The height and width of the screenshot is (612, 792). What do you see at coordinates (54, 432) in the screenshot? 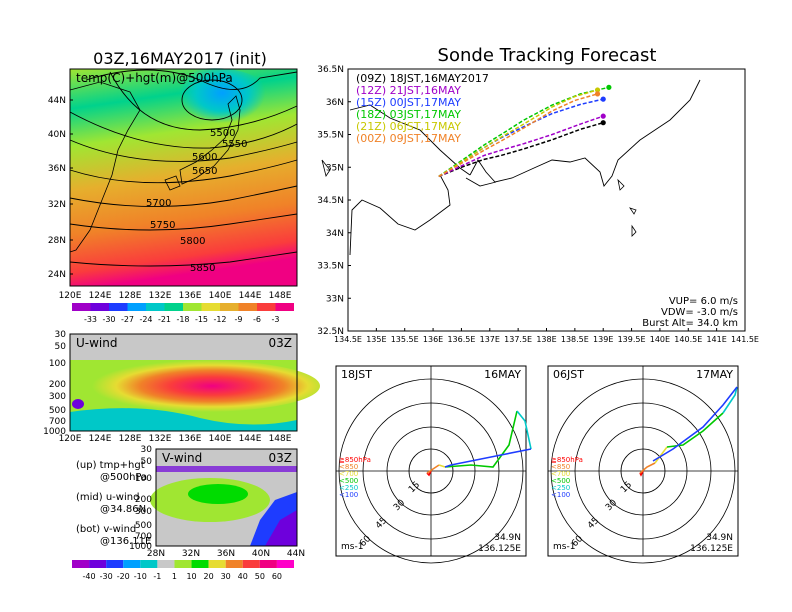
I see `p-tick: 1000` at bounding box center [54, 432].